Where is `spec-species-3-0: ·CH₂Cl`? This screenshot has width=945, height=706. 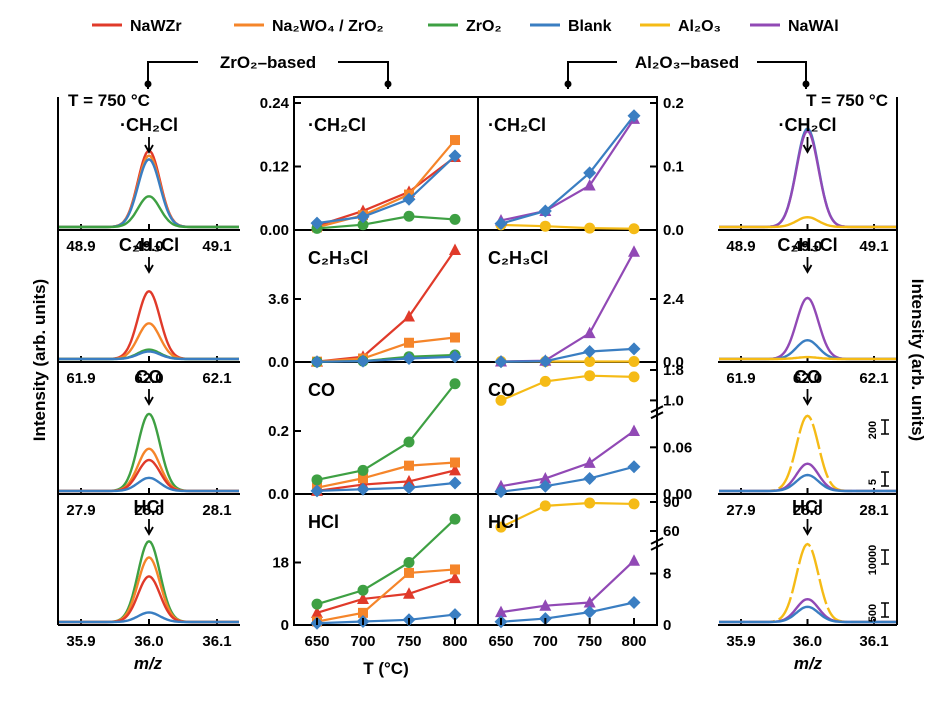
spec-species-3-0: ·CH₂Cl is located at coordinates (808, 125).